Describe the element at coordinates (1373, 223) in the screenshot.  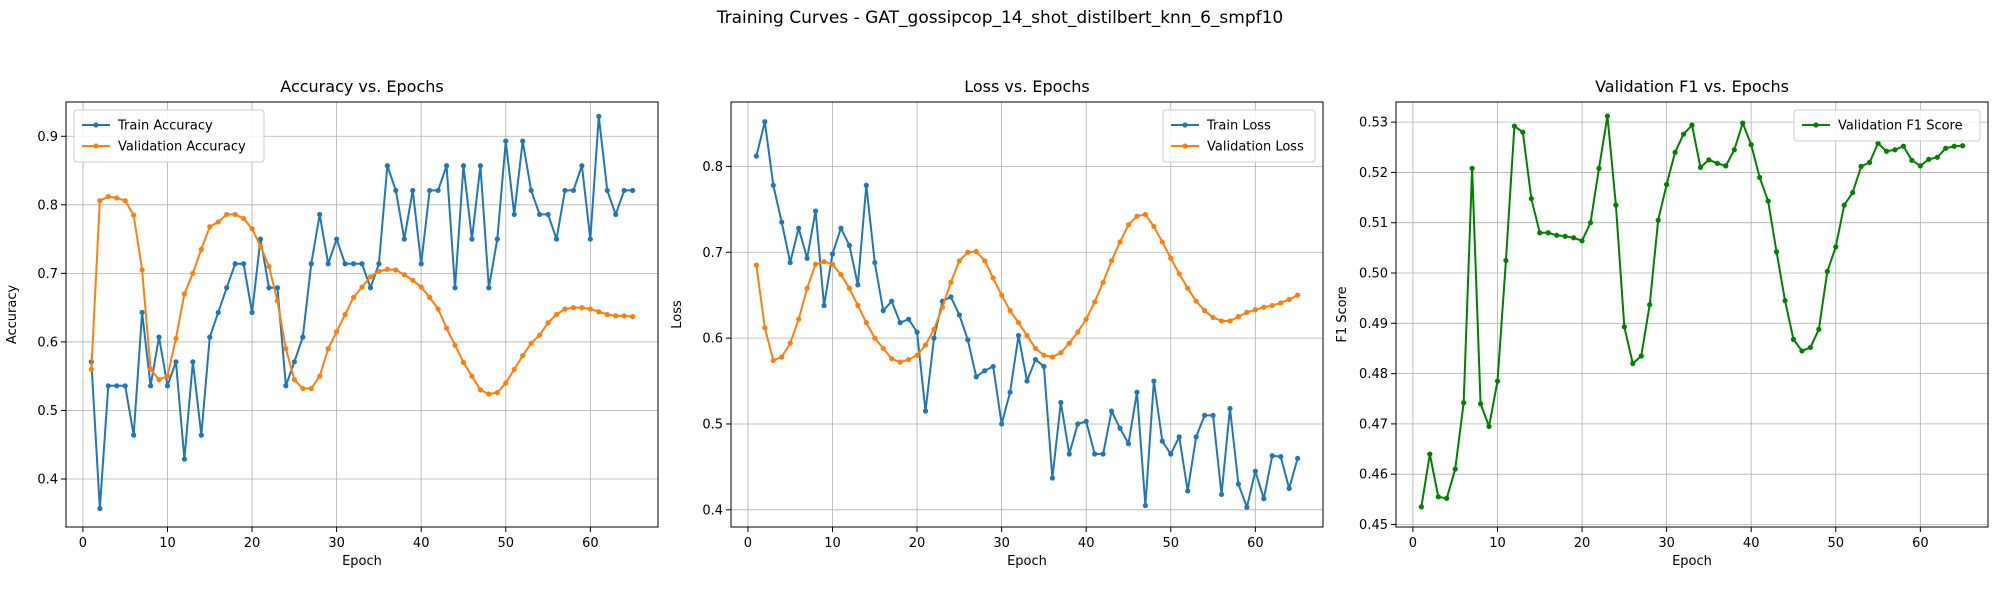
I see `y-tick-label: 0.51` at that location.